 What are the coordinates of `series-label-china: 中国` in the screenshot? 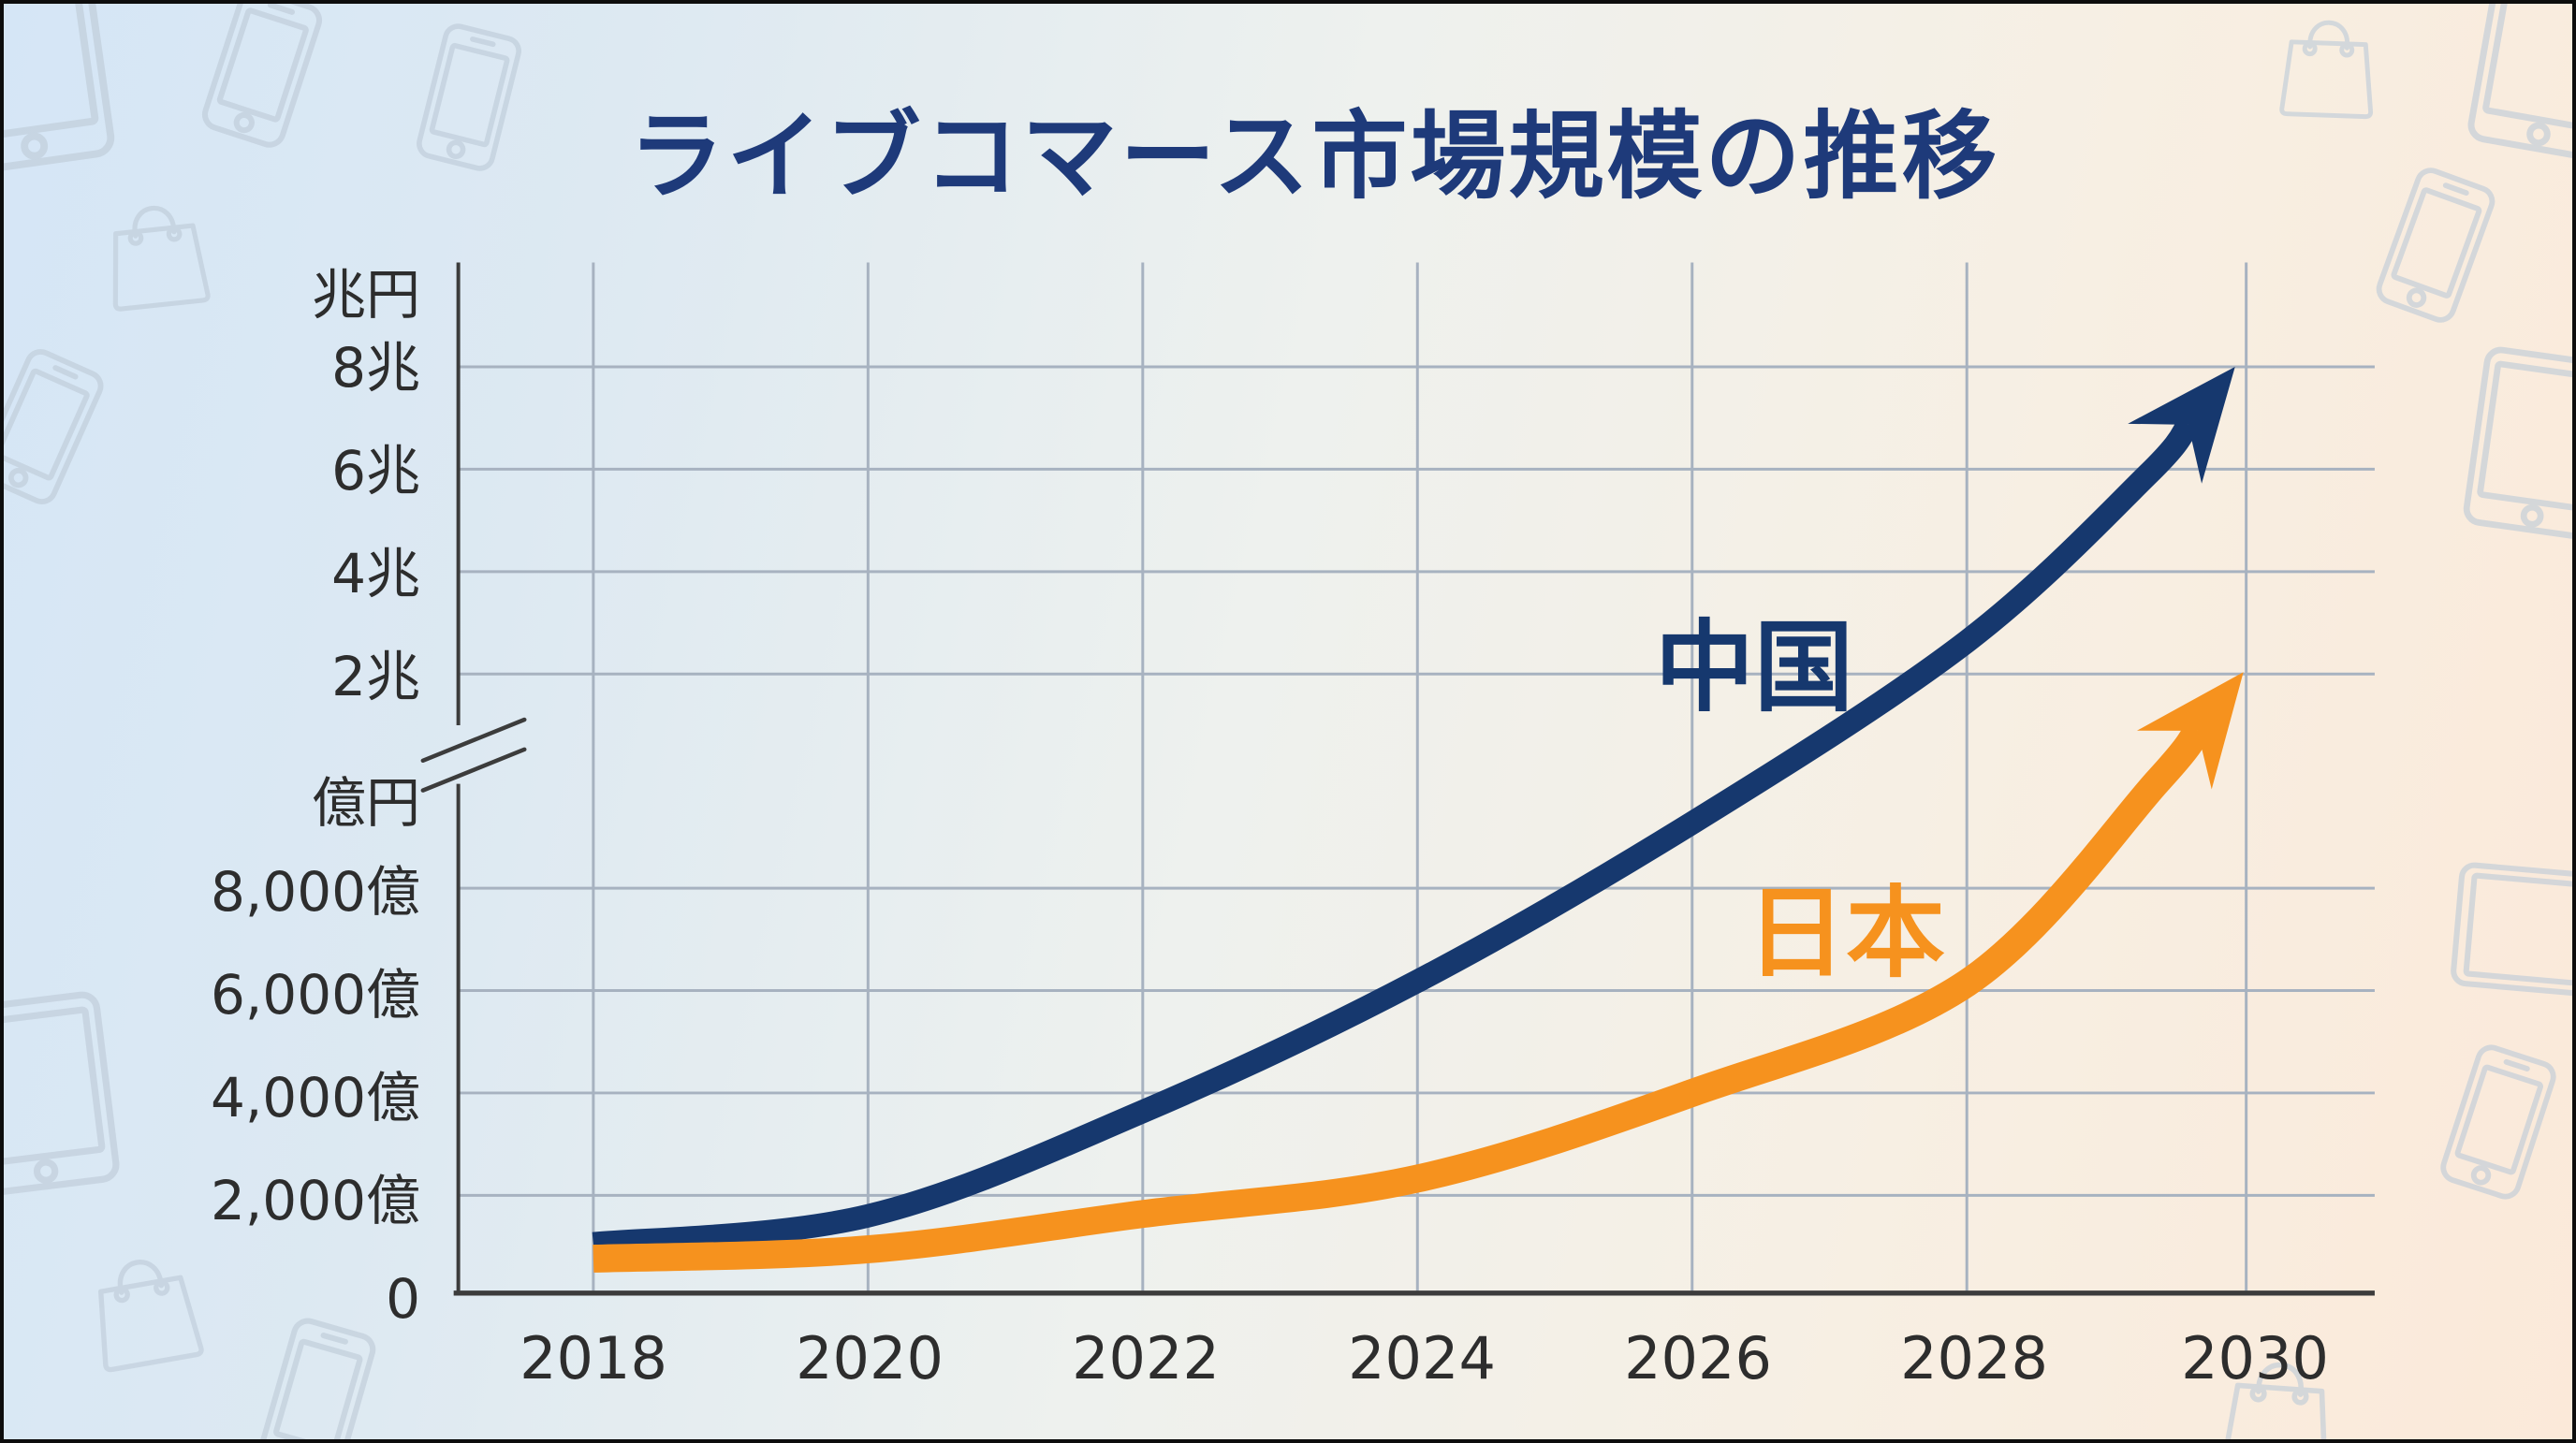 It's located at (1754, 667).